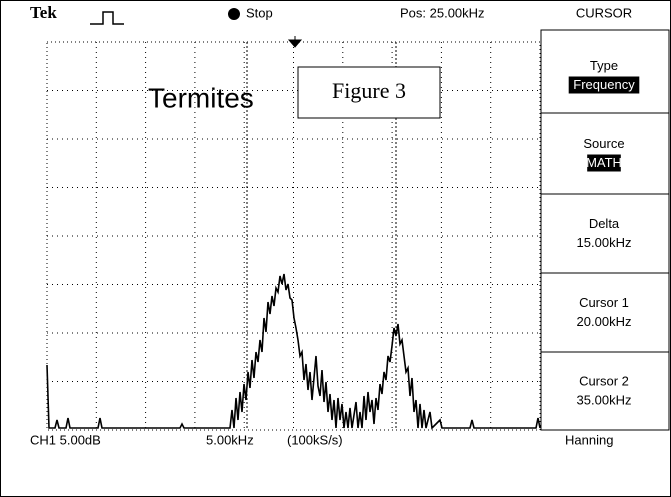  Describe the element at coordinates (230, 439) in the screenshot. I see `timebase: 5.00kHz` at that location.